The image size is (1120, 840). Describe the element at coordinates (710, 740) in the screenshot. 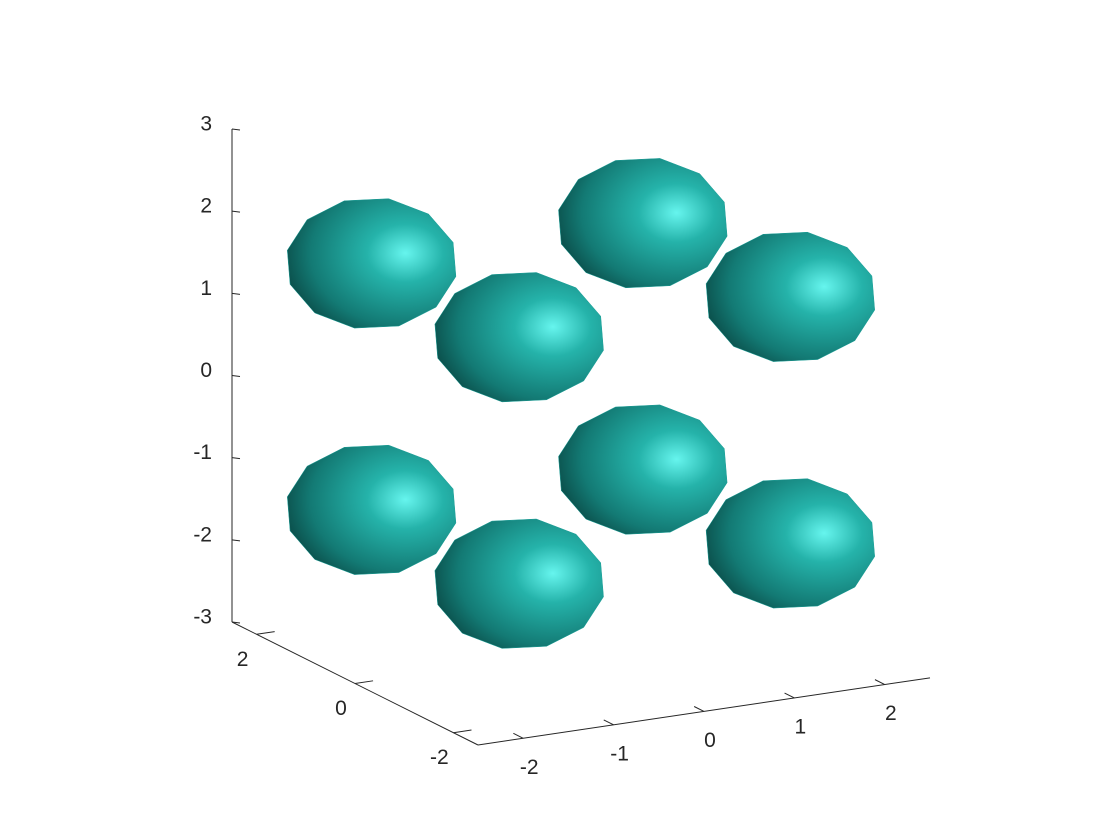

I see `x-tick-label: 0` at that location.